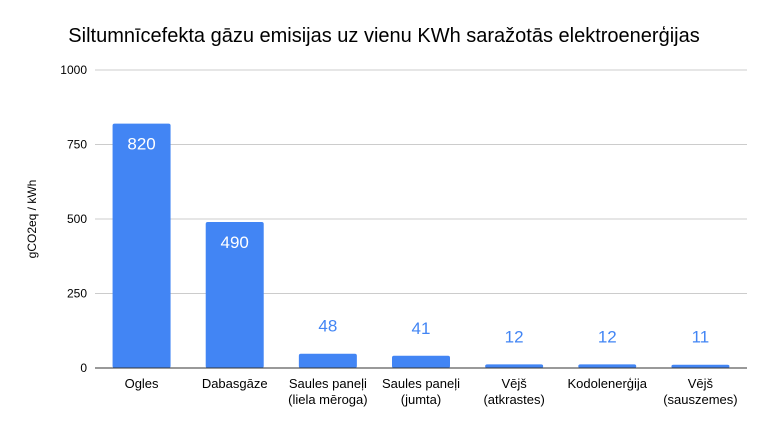 Image resolution: width=768 pixels, height=427 pixels. What do you see at coordinates (235, 242) in the screenshot?
I see `data-label: 490` at bounding box center [235, 242].